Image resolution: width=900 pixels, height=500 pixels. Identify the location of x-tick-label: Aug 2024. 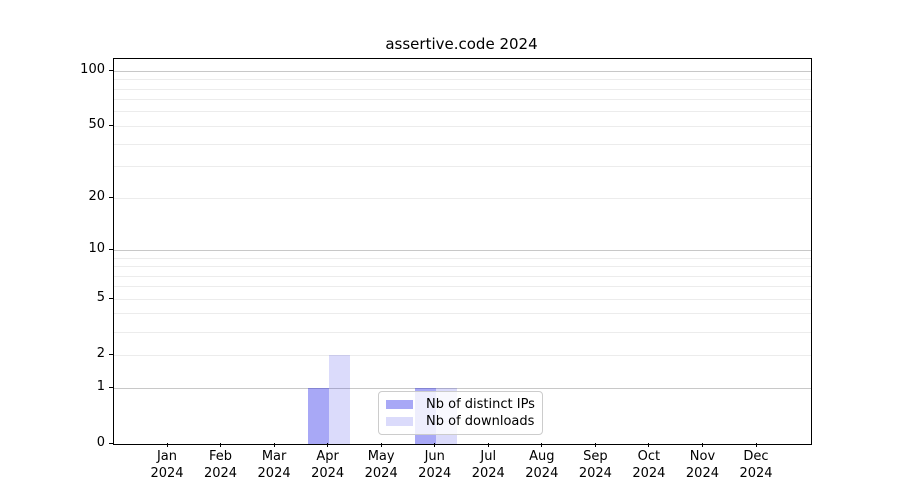
(542, 465).